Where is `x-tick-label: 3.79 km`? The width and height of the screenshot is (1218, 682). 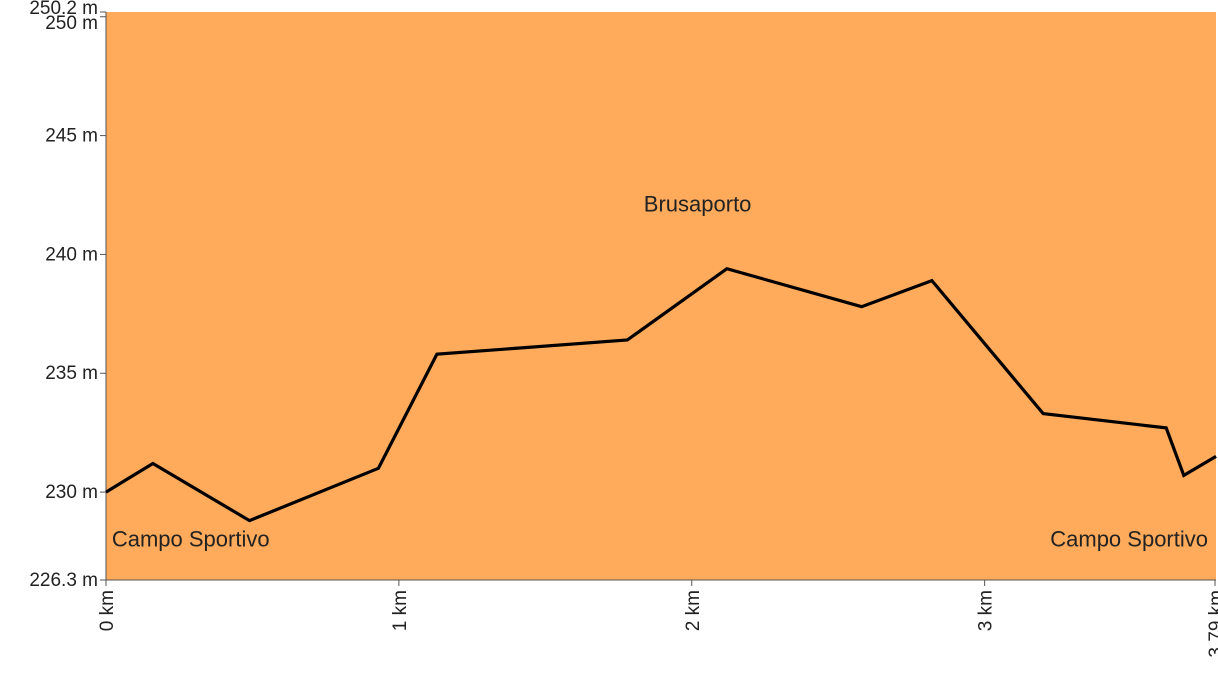 x-tick-label: 3.79 km is located at coordinates (1212, 624).